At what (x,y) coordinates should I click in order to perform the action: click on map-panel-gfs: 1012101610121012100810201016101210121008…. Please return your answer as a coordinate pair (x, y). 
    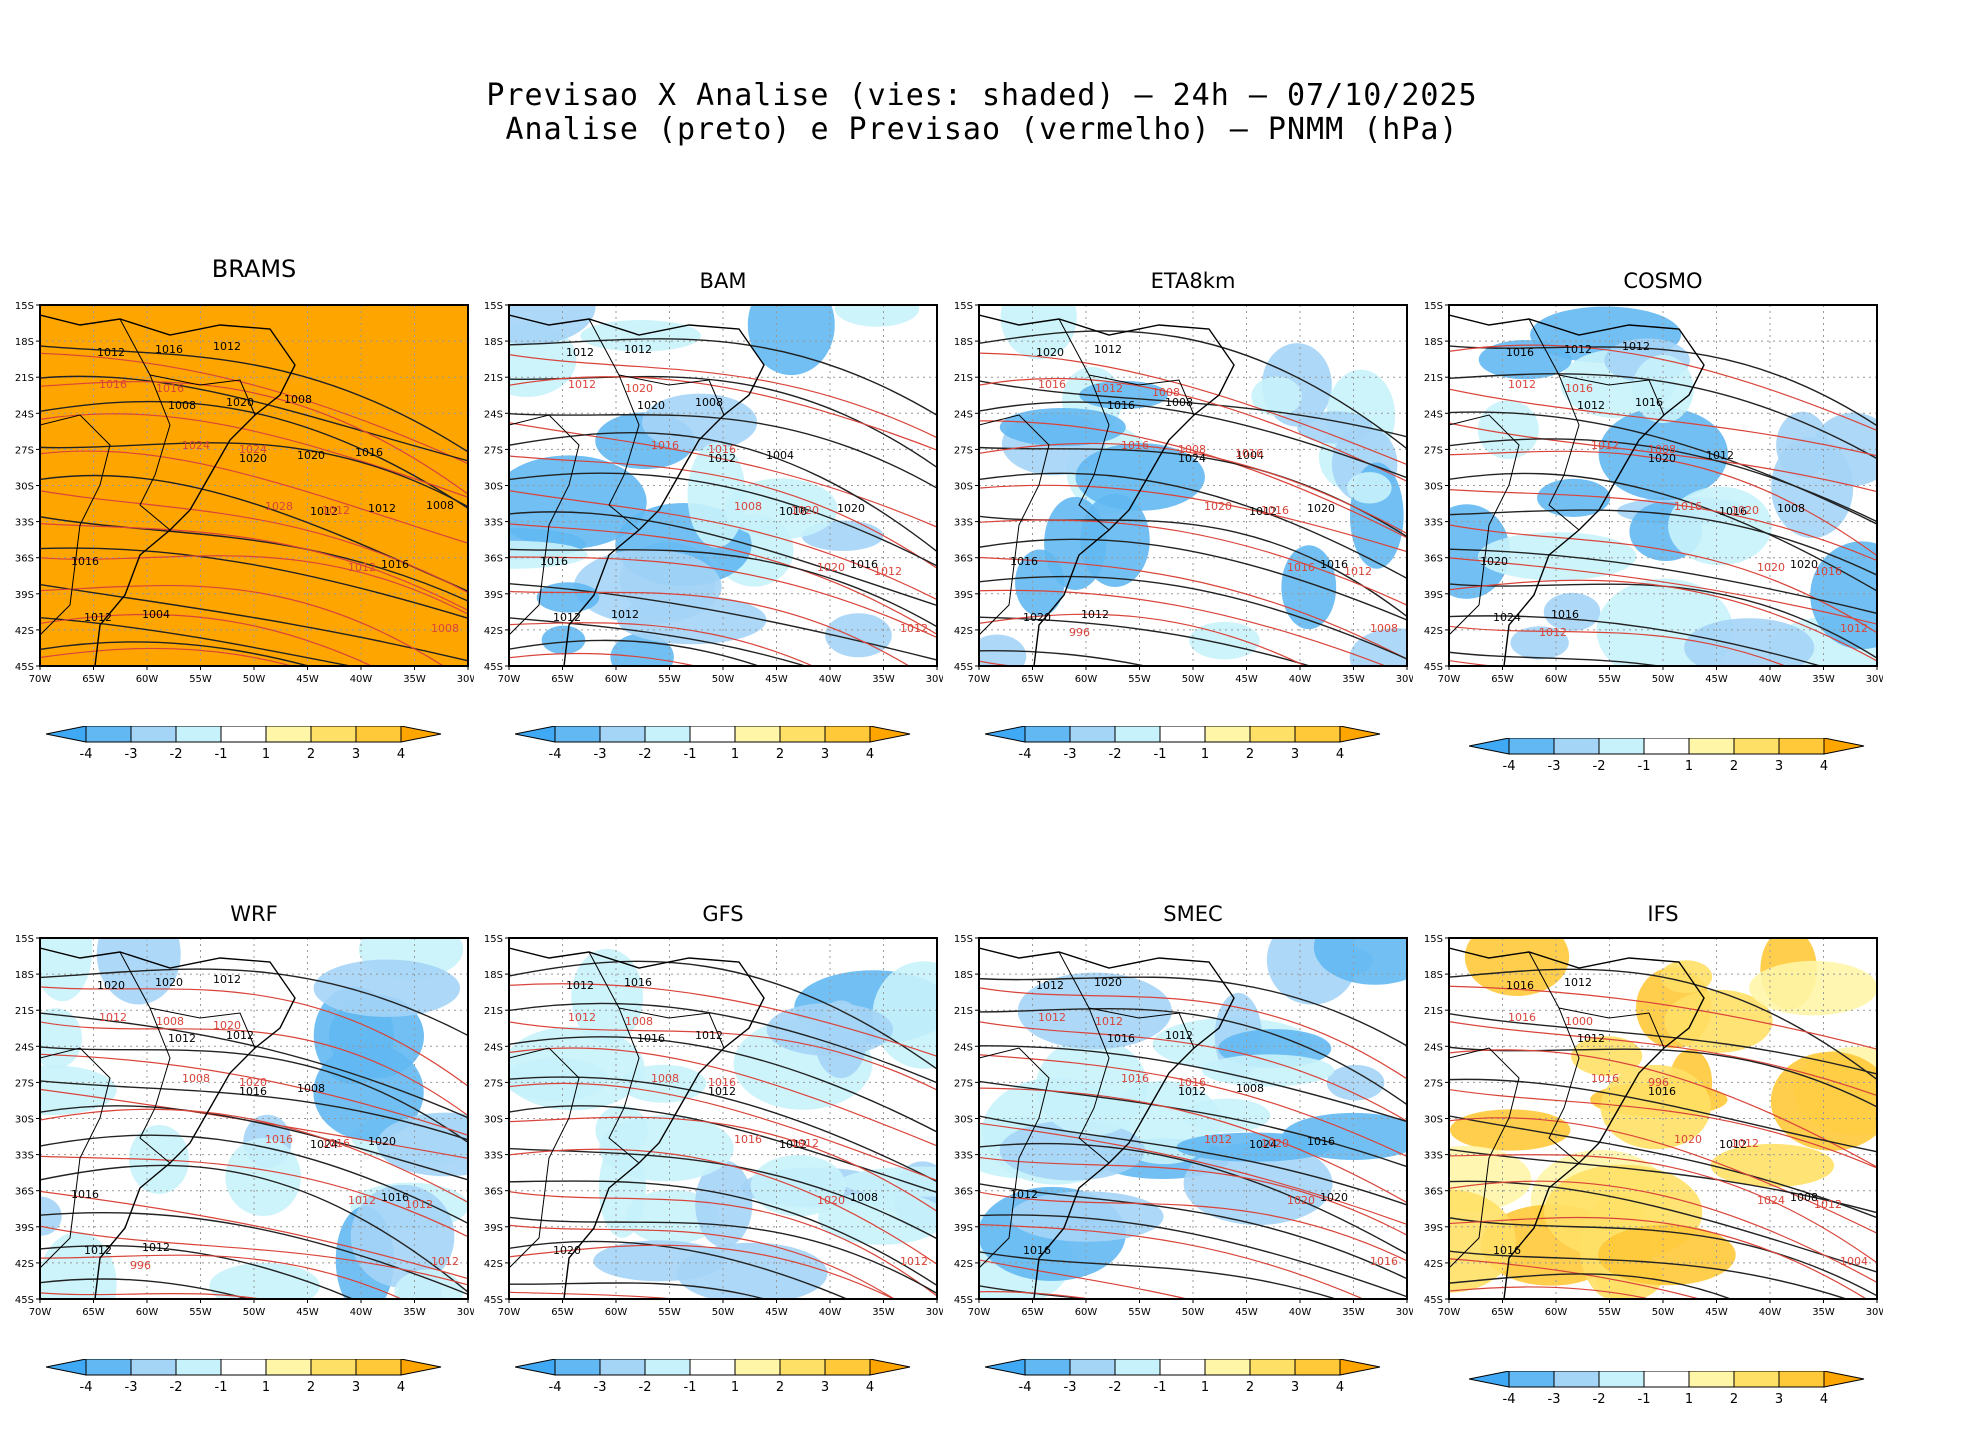
    Looking at the image, I should click on (713, 1126).